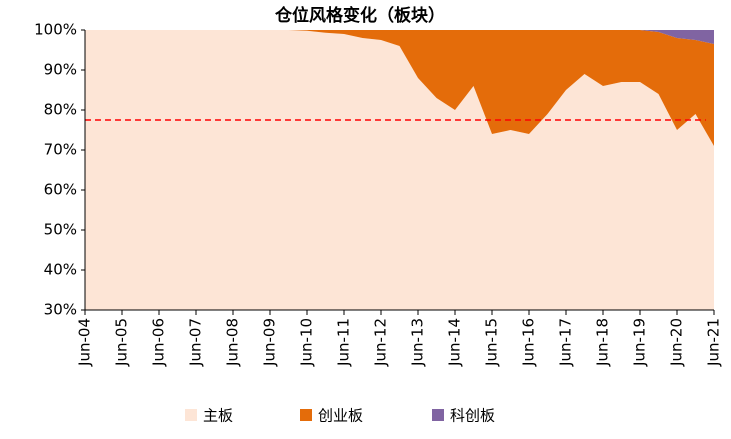 Image resolution: width=731 pixels, height=439 pixels. Describe the element at coordinates (55, 30) in the screenshot. I see `y-tick-label: 100%` at that location.